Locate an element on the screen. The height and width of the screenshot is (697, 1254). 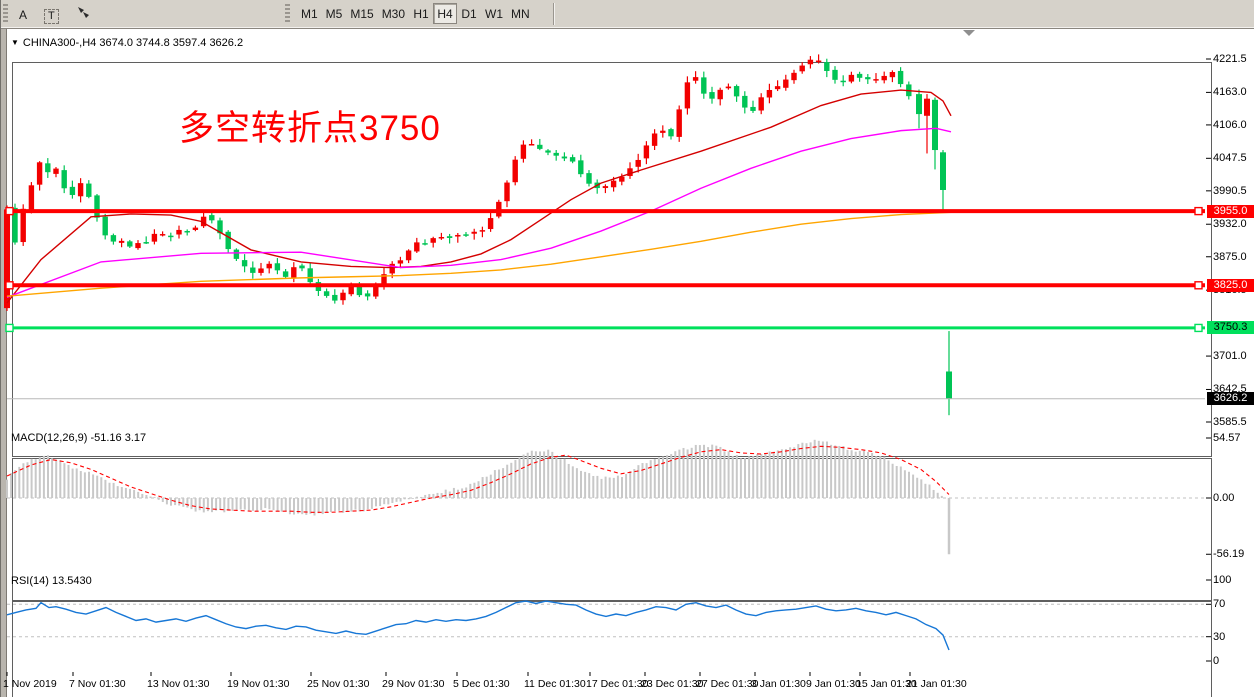
toolbar-separator is located at coordinates (553, 14).